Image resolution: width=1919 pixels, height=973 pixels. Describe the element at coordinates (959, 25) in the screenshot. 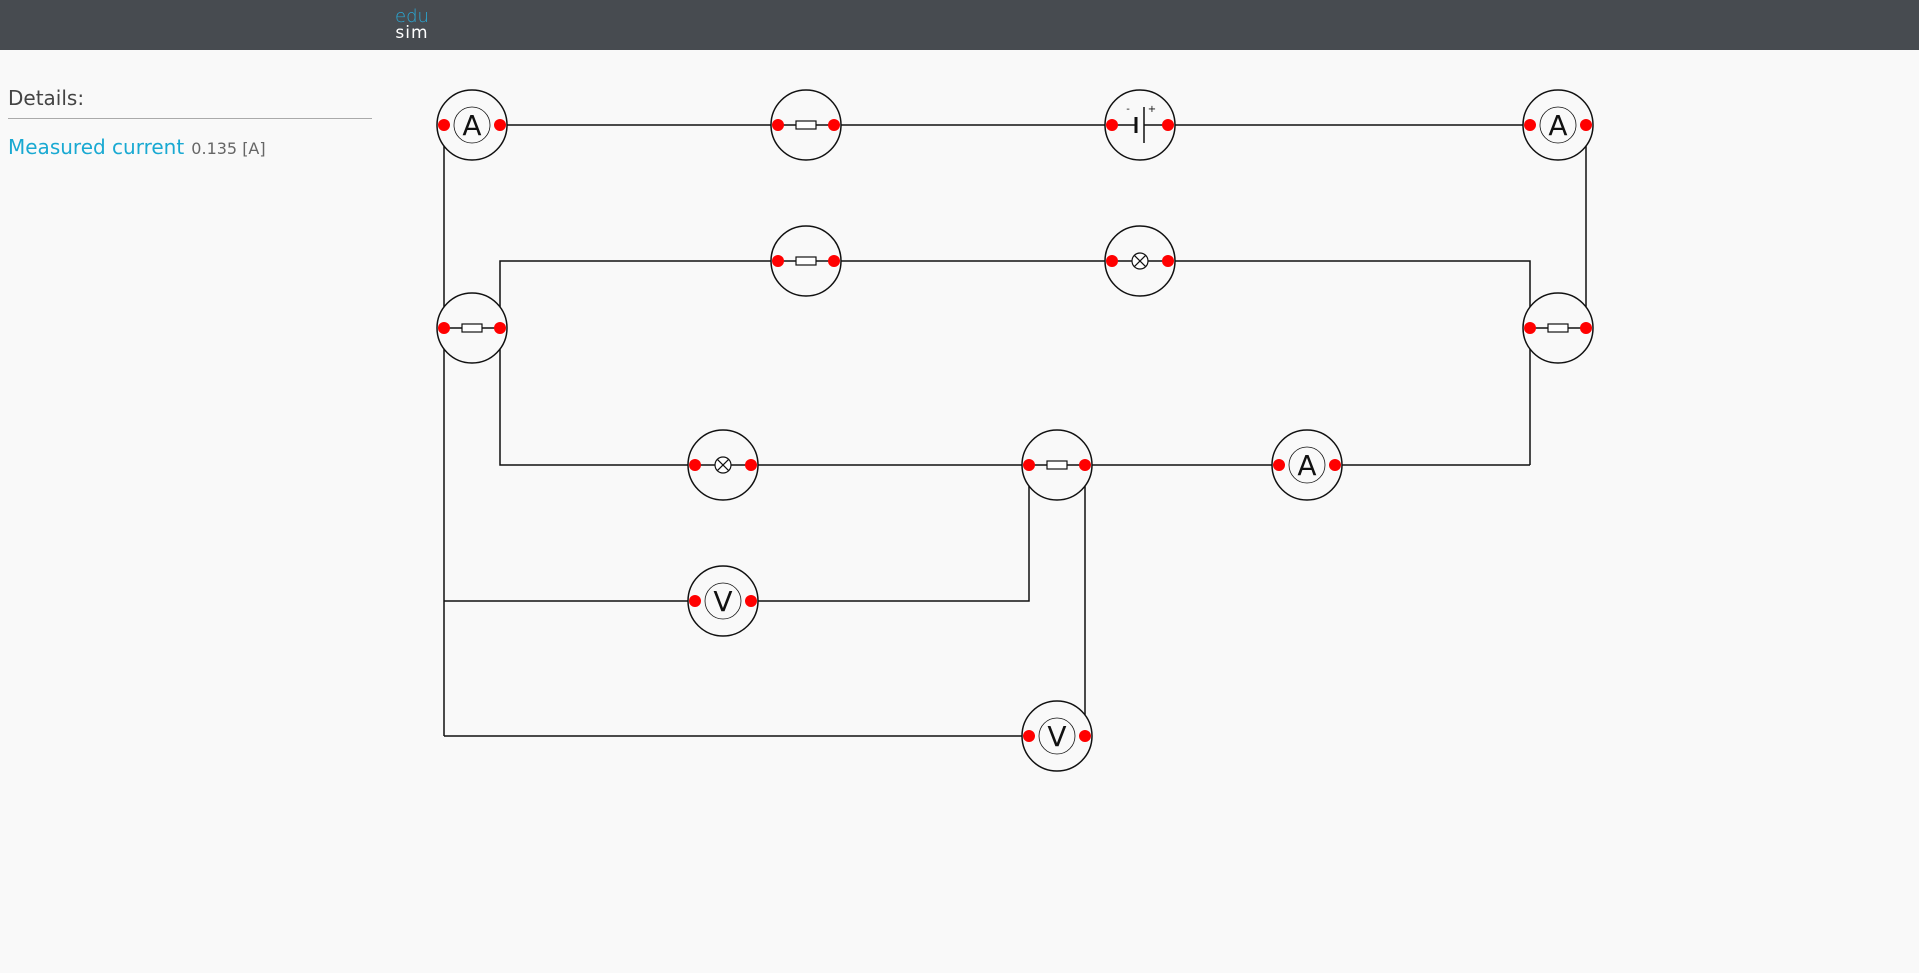

I see `top-bar: edu sim` at that location.